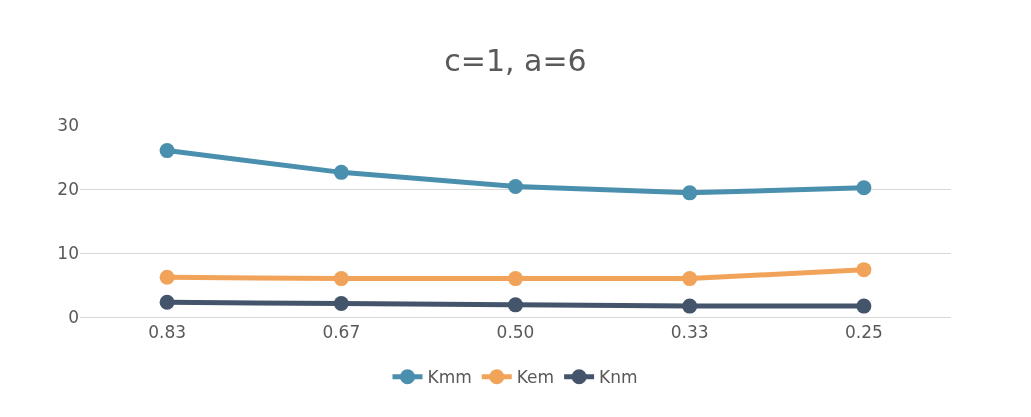  Describe the element at coordinates (68, 124) in the screenshot. I see `y-tick-label: 30` at that location.